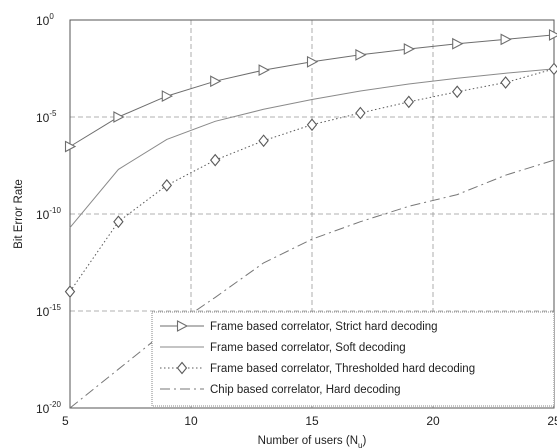  I want to click on x-tick-labels: 5 10 15 20 25, so click(309, 421).